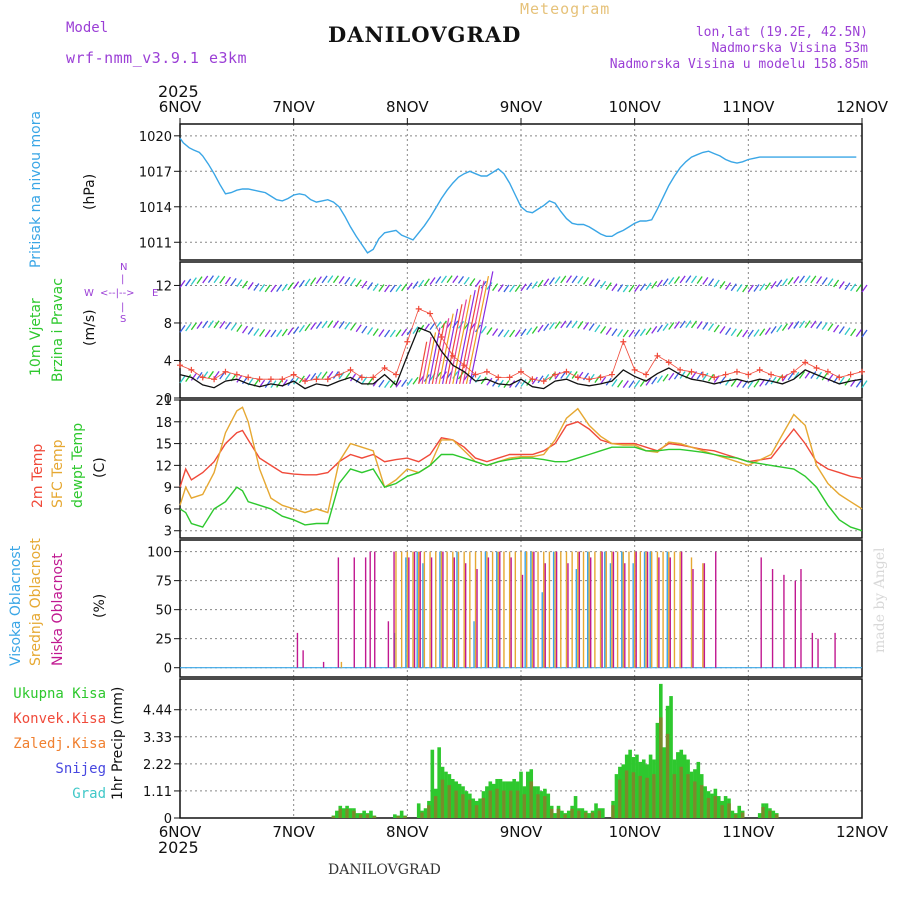 The width and height of the screenshot is (900, 900). I want to click on y-tick-label: 1.11, so click(157, 792).